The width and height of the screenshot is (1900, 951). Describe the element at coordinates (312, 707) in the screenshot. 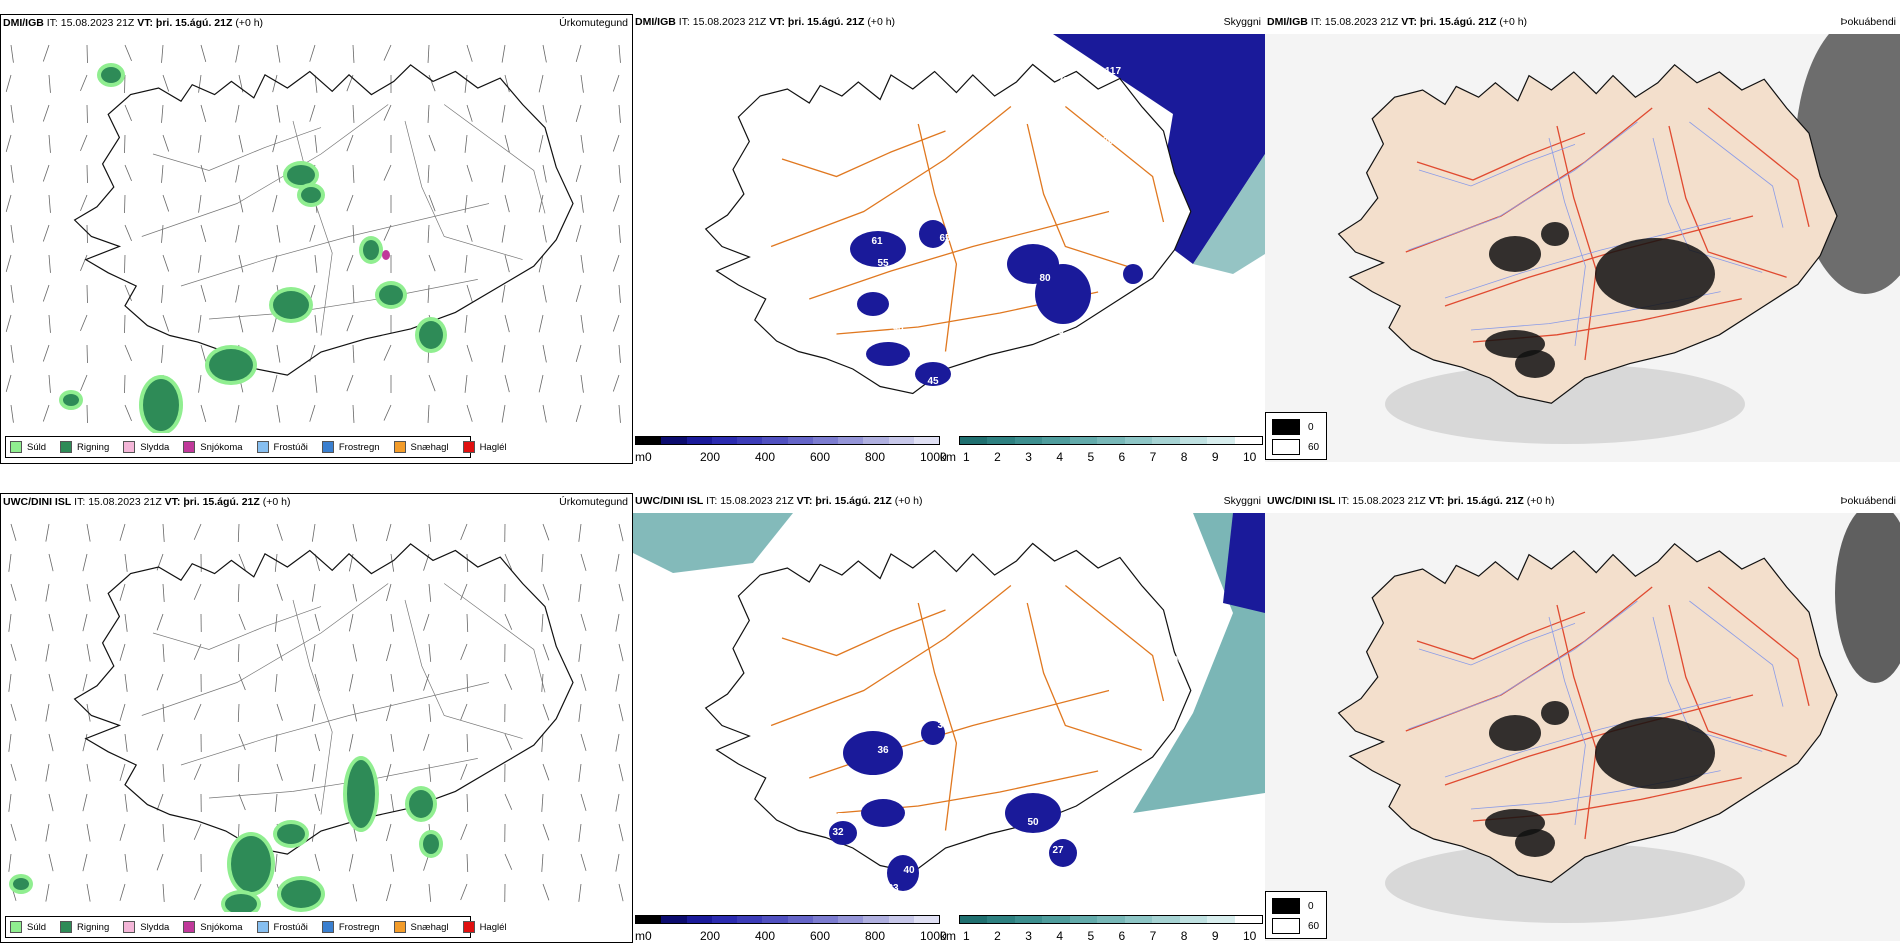

I see `road-line` at that location.